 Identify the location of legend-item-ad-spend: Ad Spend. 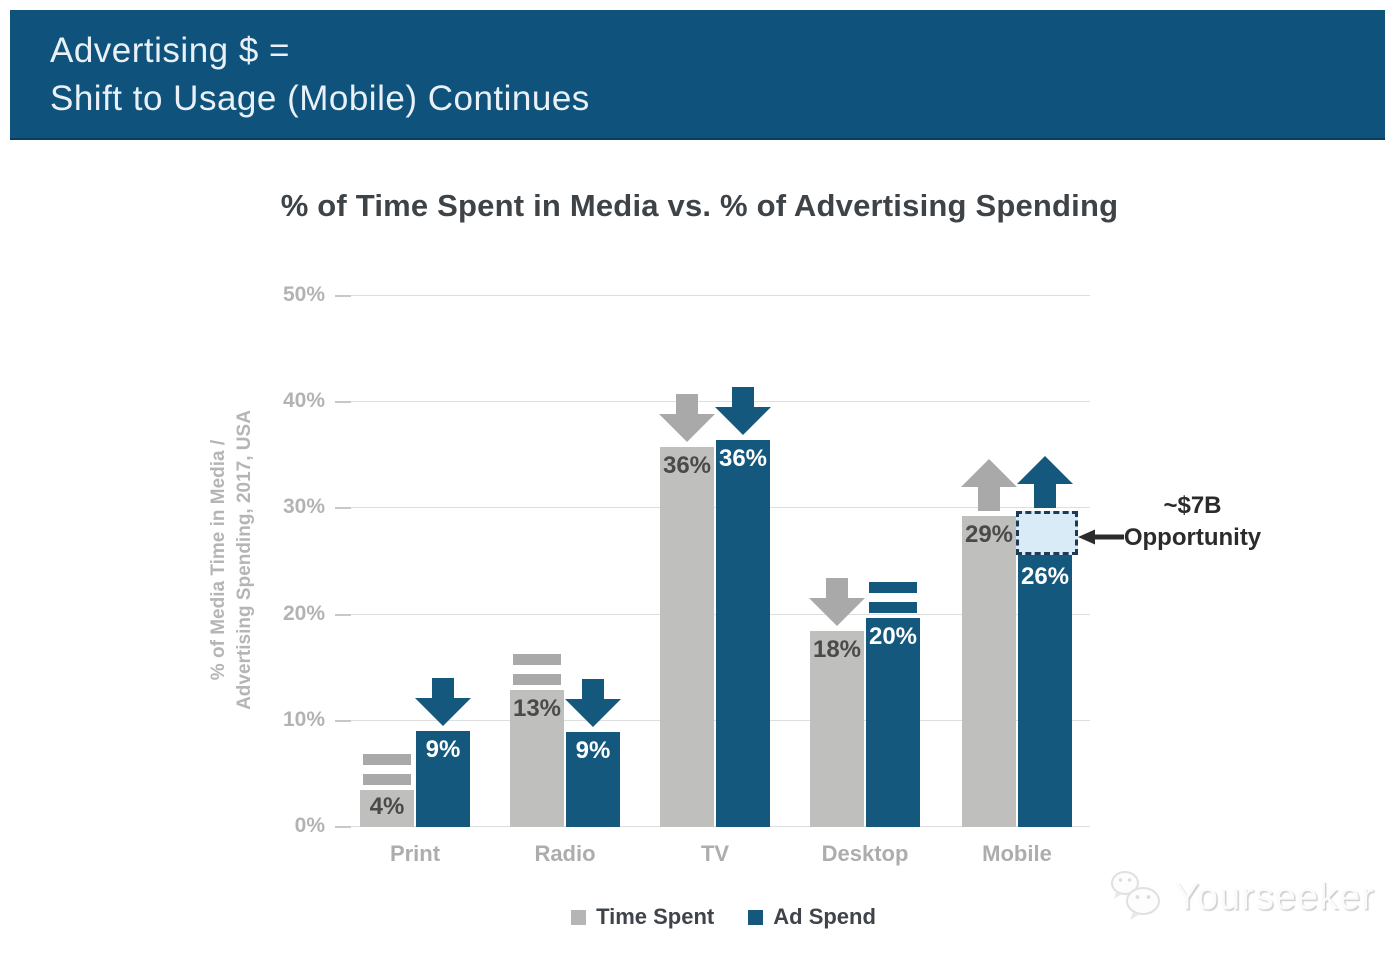
(812, 917).